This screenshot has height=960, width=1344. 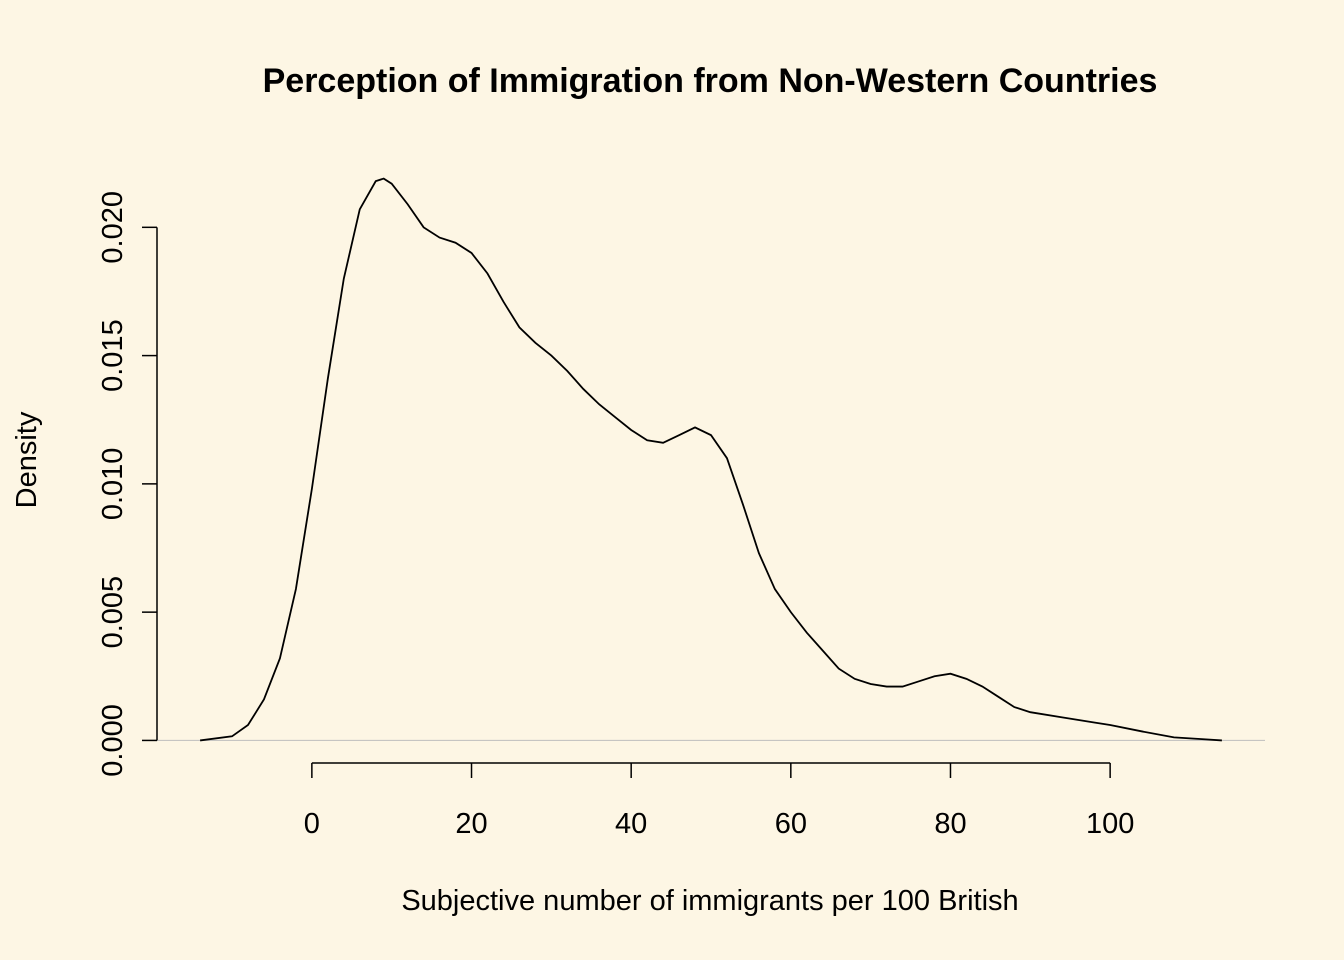 I want to click on x-tick-label: 100, so click(x=1110, y=824).